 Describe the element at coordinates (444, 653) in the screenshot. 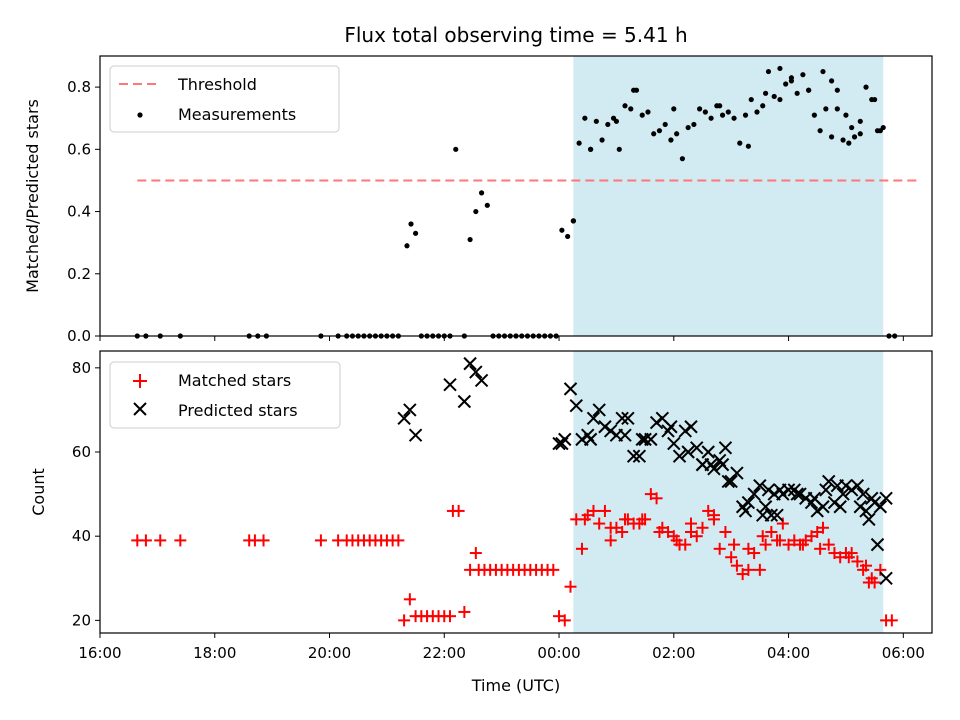

I see `x-tick-label: 22:00` at that location.